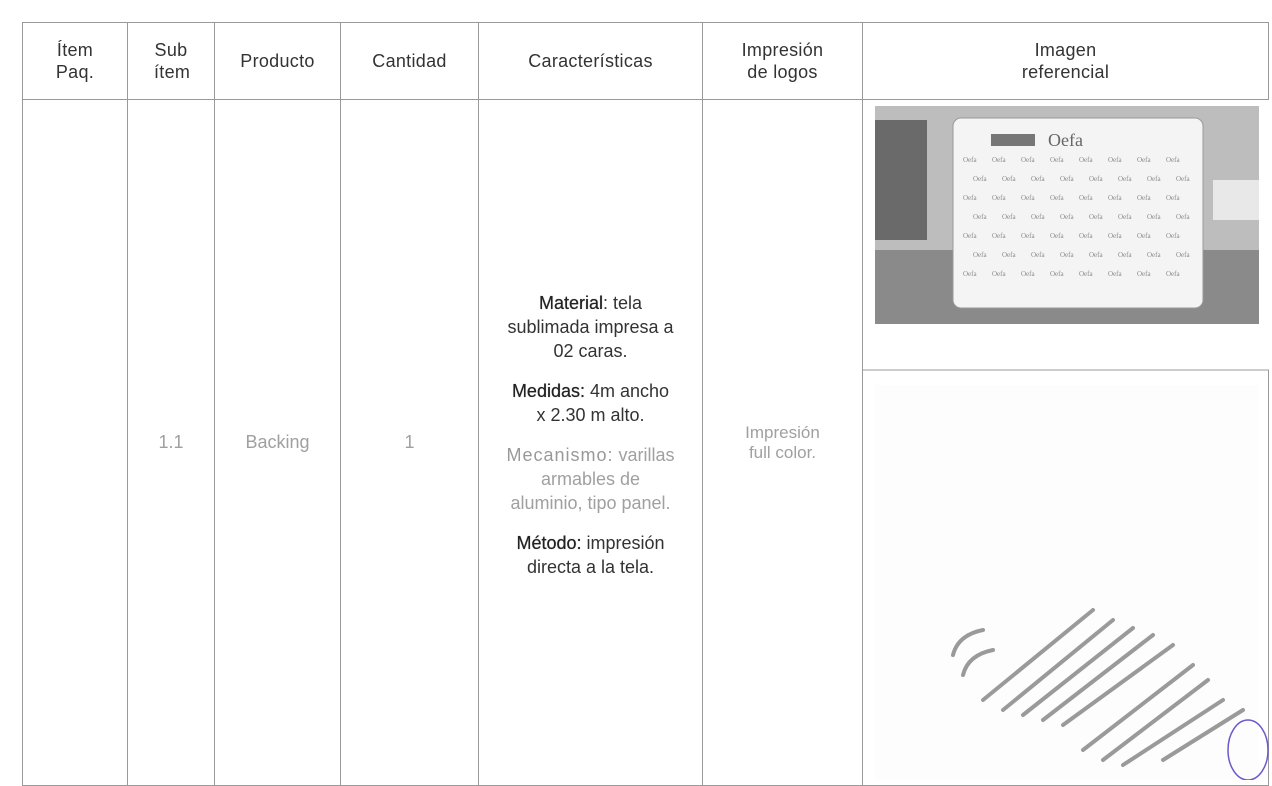 The width and height of the screenshot is (1272, 786). Describe the element at coordinates (548, 390) in the screenshot. I see `label: Medidas:` at that location.